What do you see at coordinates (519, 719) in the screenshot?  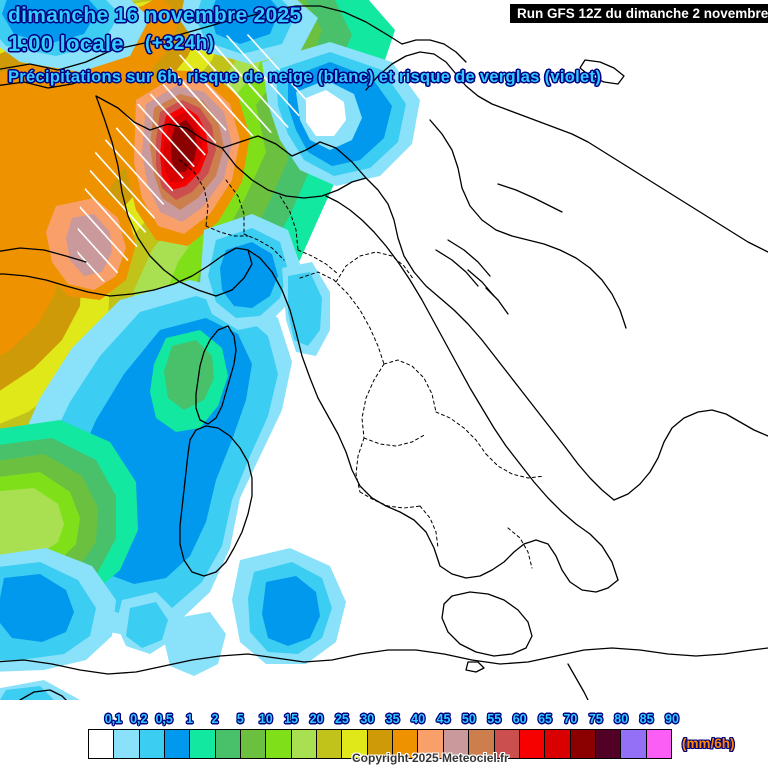 I see `color-scale-tick-label: 60` at bounding box center [519, 719].